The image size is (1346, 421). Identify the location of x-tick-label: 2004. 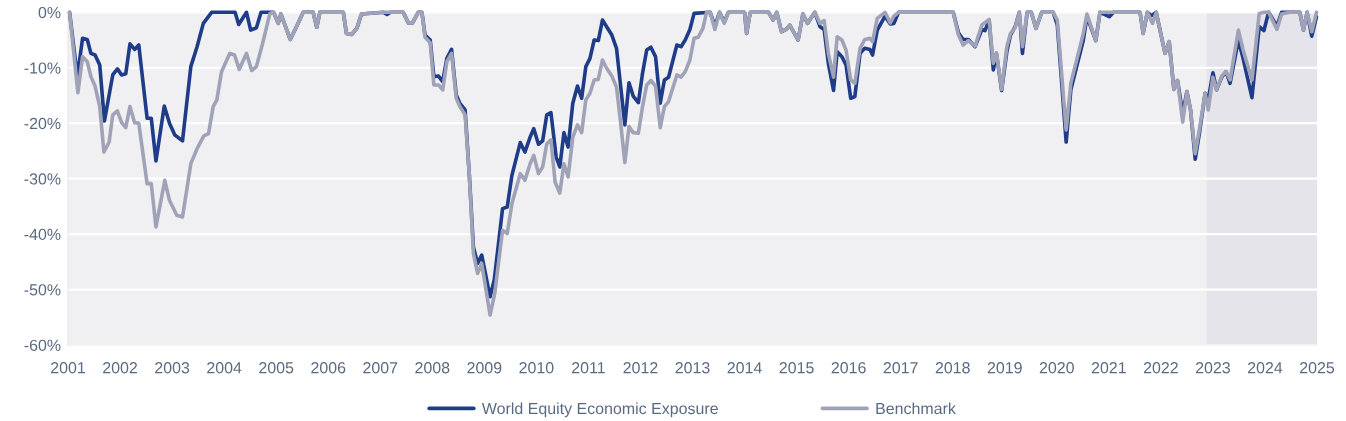
(224, 368).